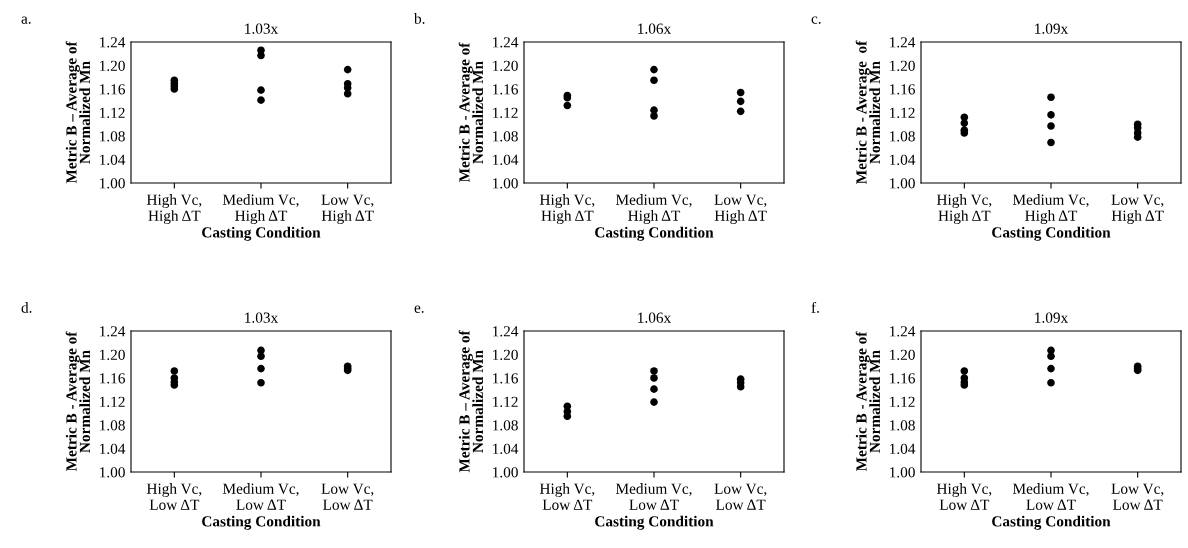 The height and width of the screenshot is (548, 1188). Describe the element at coordinates (26, 307) in the screenshot. I see `text: d.` at that location.